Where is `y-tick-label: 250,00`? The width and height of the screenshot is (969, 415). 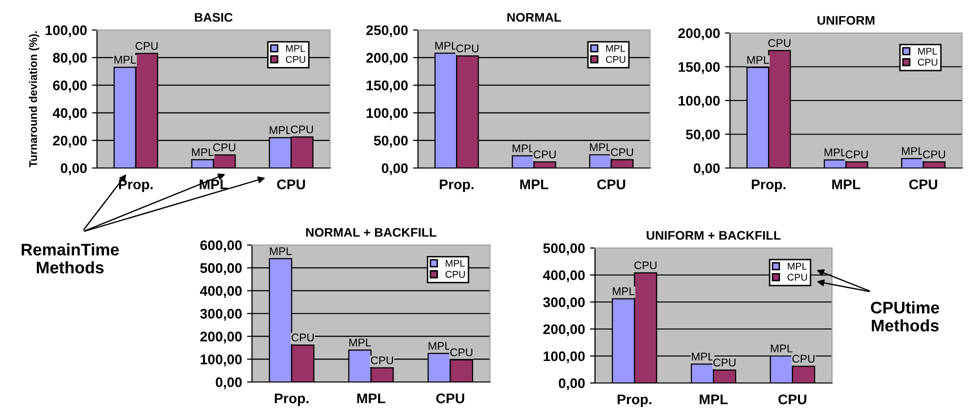 y-tick-label: 250,00 is located at coordinates (387, 31).